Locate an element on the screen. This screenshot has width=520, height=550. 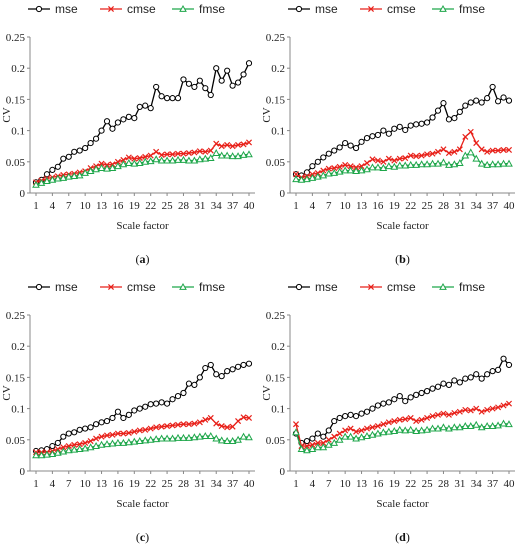
y-tick-label: 0.1 is located at coordinates (278, 410).